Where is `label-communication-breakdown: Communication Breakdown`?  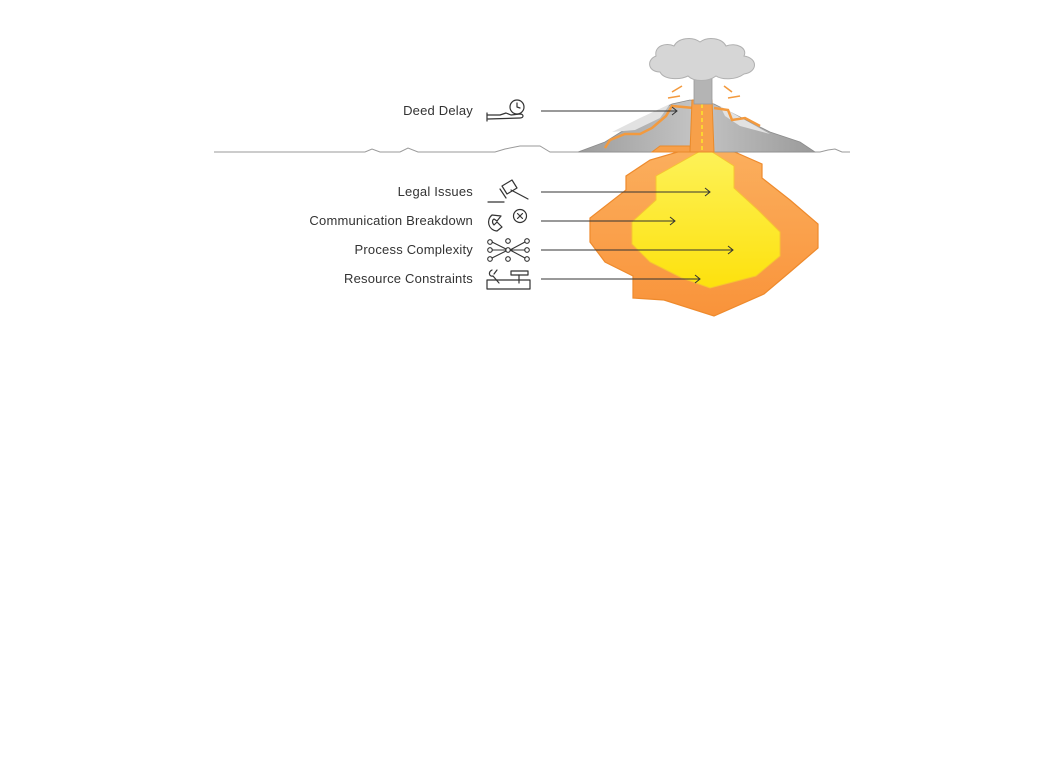 label-communication-breakdown: Communication Breakdown is located at coordinates (391, 220).